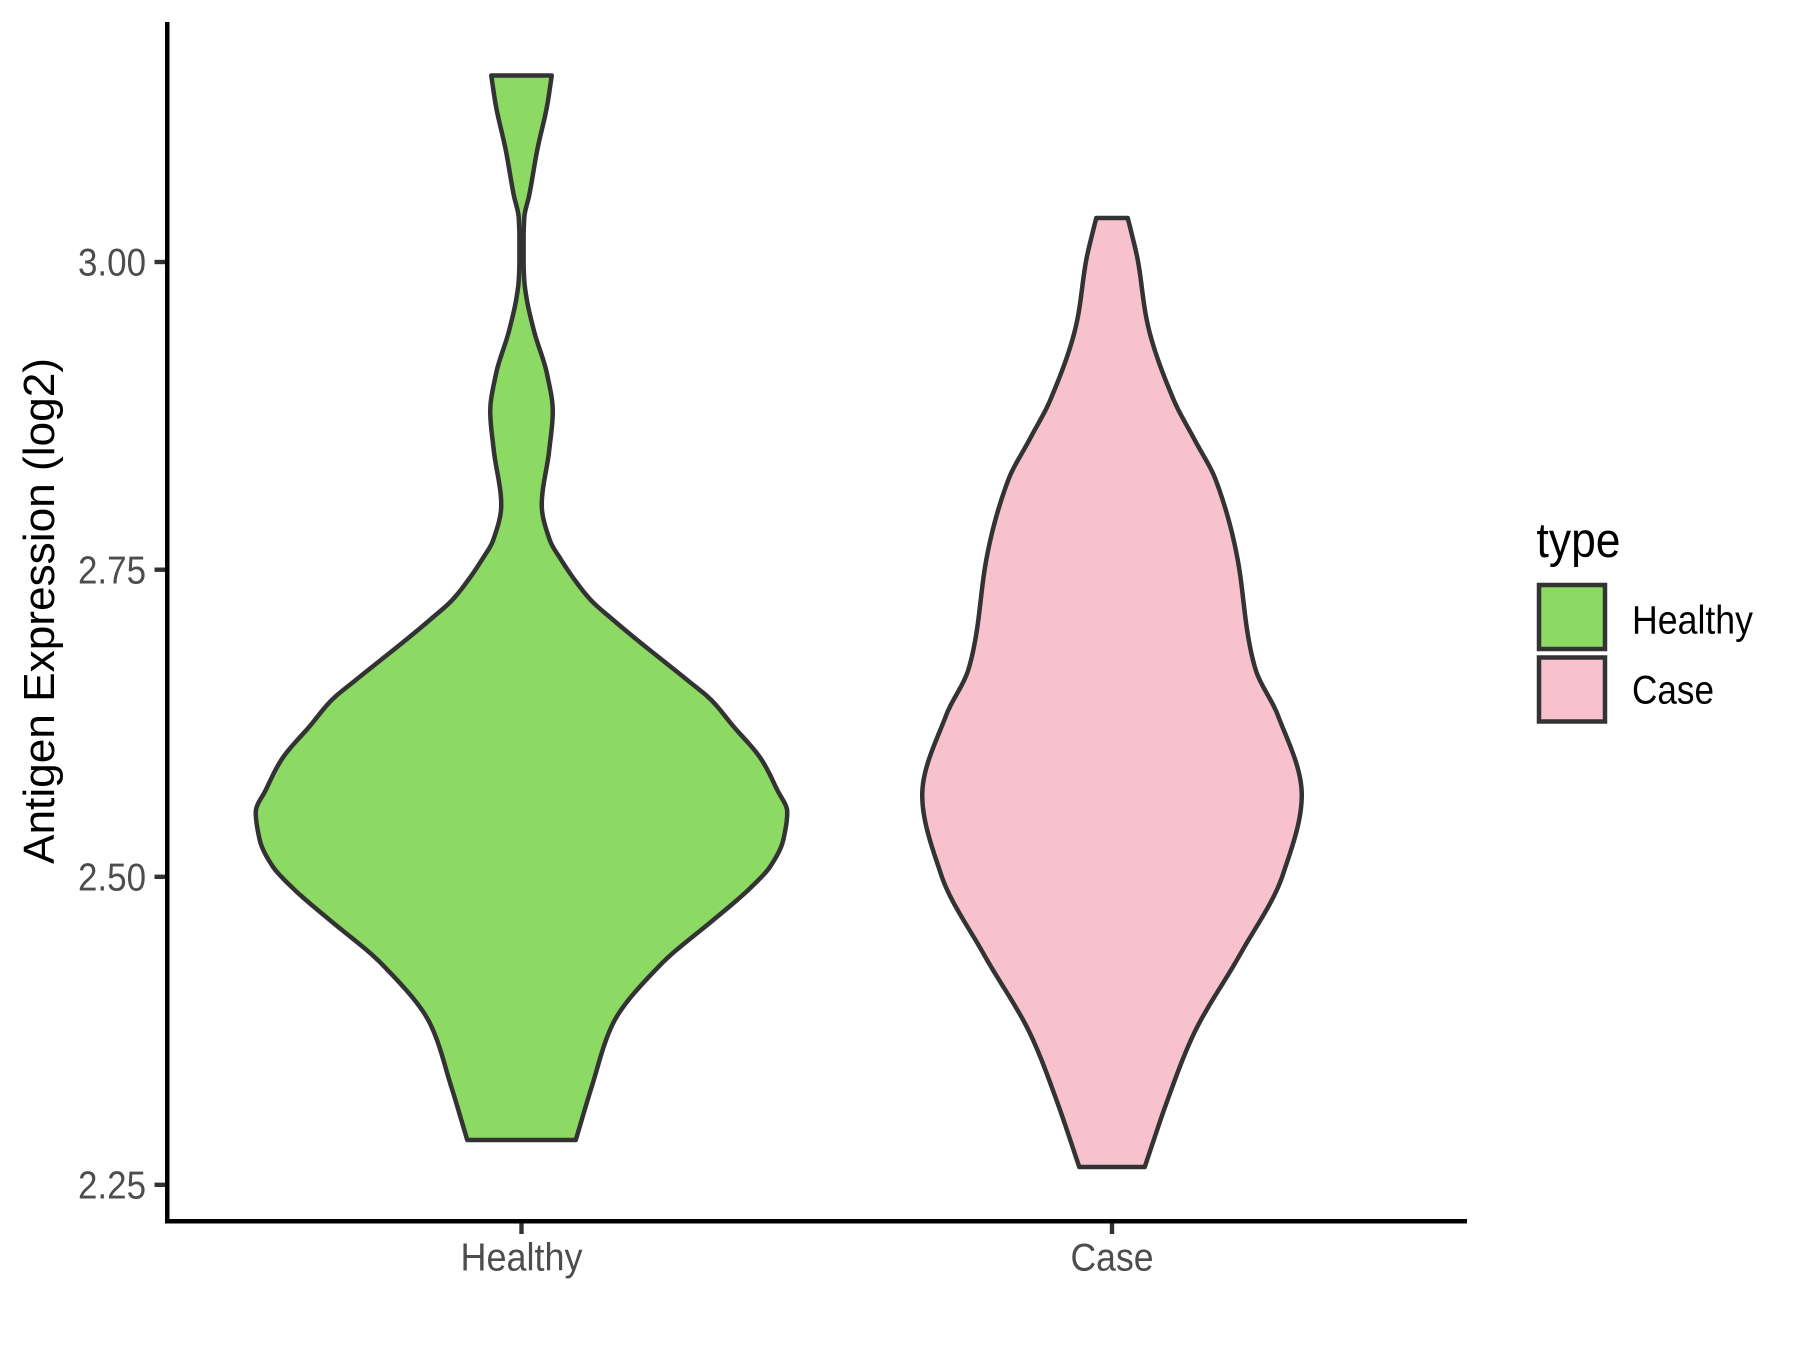  I want to click on svg-text: 2.75, so click(112, 570).